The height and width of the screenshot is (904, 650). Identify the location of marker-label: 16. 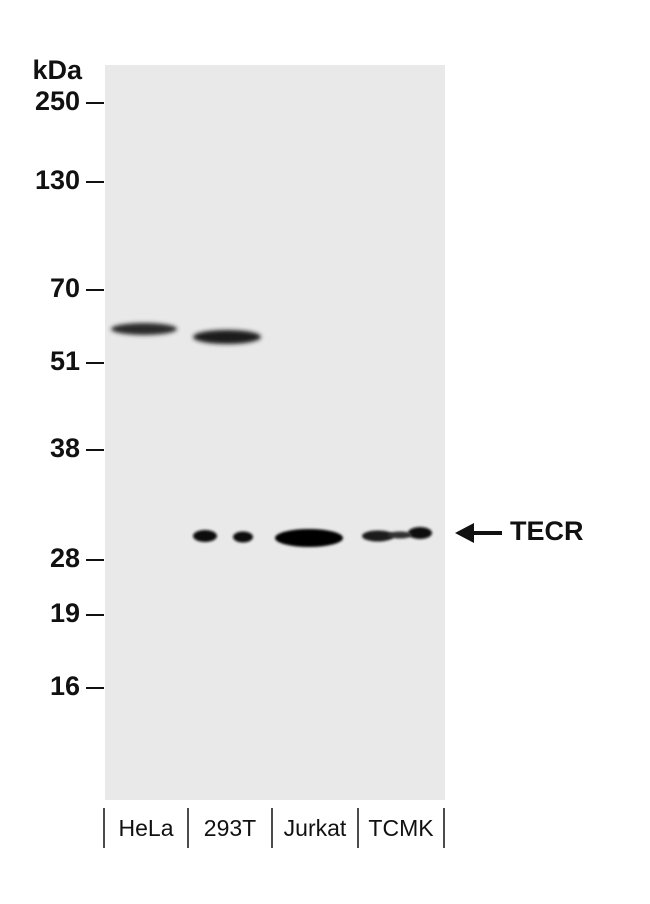
(65, 686).